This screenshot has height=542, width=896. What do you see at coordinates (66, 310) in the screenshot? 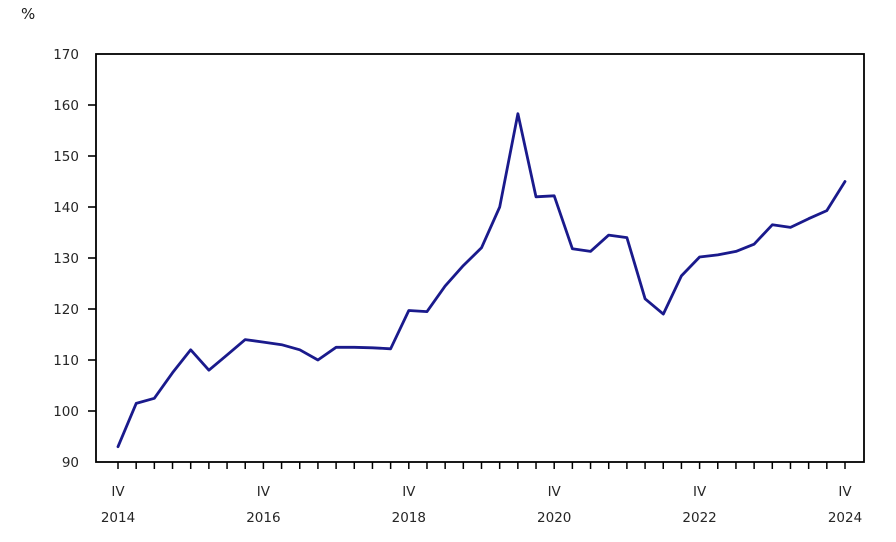
I see `y-axis-tick-label: 120` at bounding box center [66, 310].